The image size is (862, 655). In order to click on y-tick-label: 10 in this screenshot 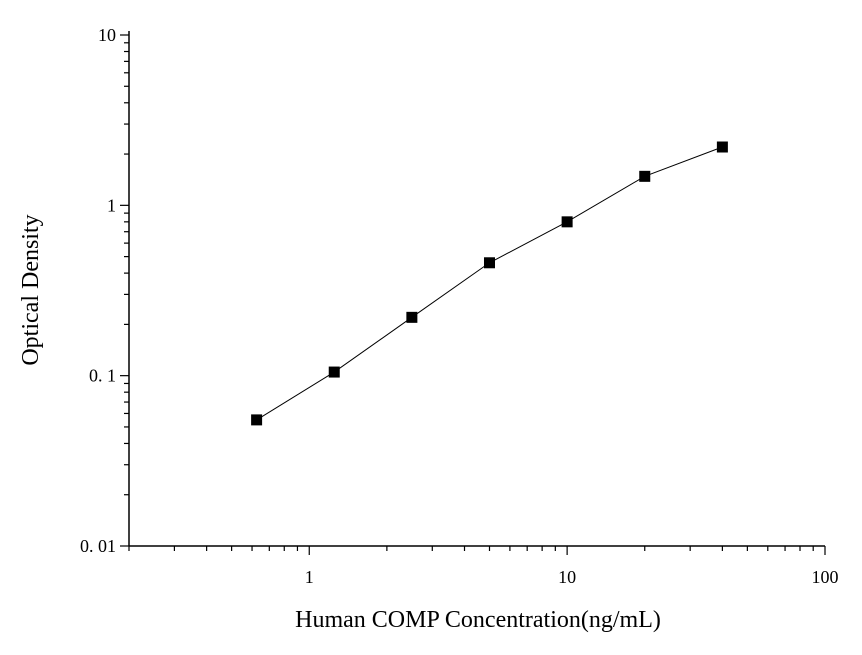, I will do `click(107, 35)`.